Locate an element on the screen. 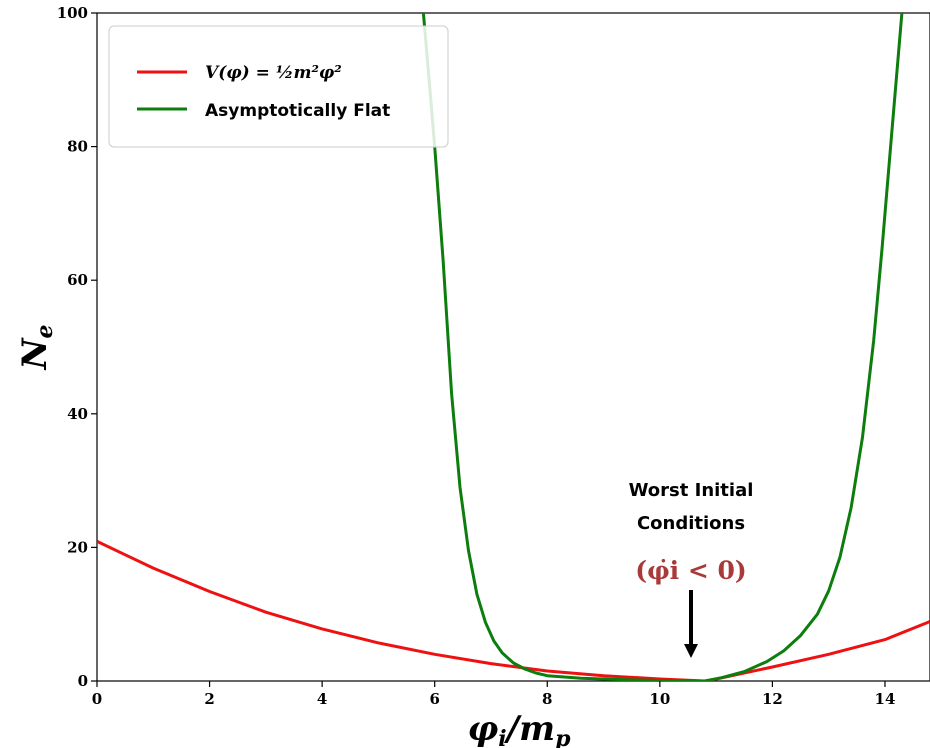  y-tick-label: 80 is located at coordinates (77, 147).